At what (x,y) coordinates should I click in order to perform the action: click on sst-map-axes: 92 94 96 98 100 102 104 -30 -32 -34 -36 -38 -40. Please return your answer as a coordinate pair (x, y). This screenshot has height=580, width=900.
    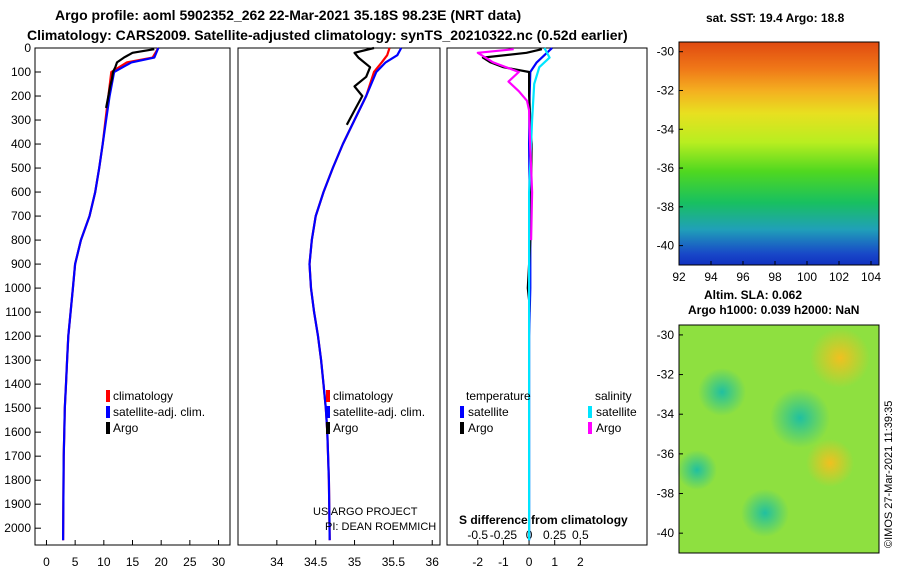
    Looking at the image, I should click on (769, 162).